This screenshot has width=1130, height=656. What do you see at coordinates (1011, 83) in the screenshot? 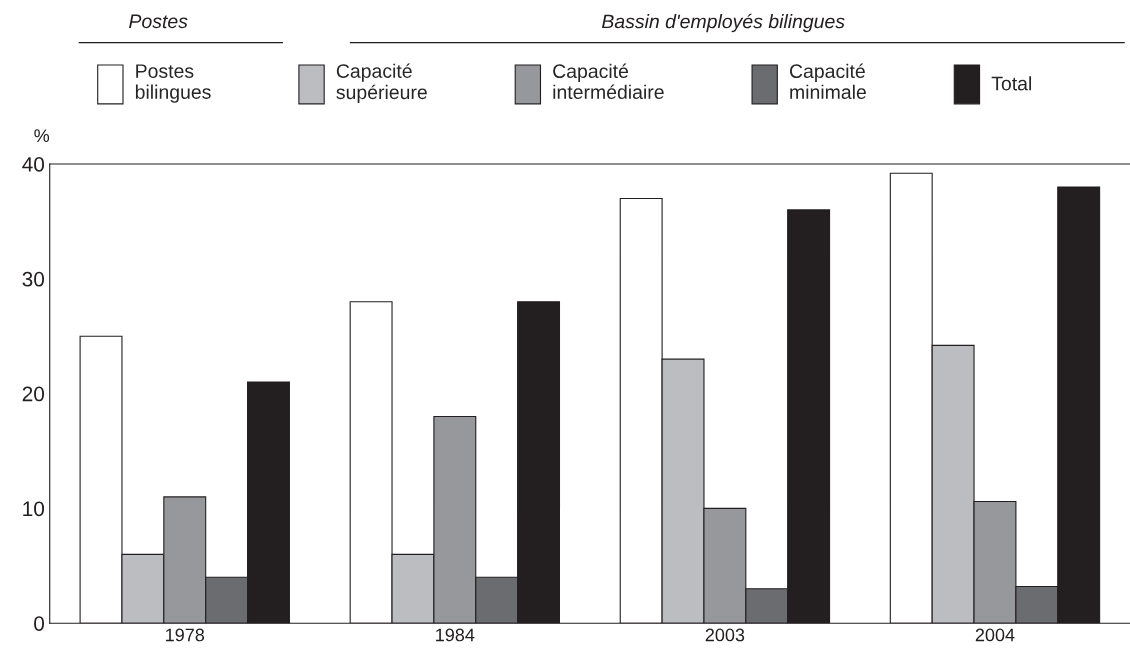
I see `legend-label: Total` at bounding box center [1011, 83].